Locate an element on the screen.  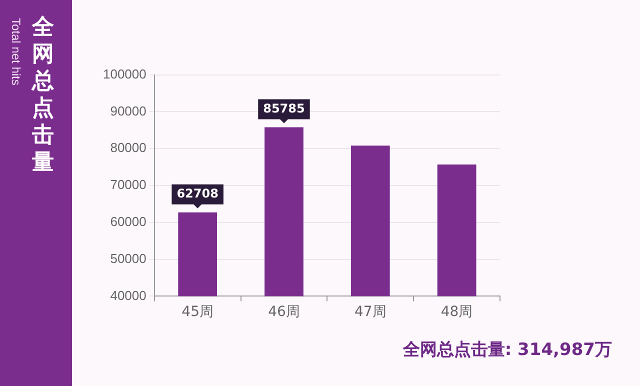
x-tick-label: 46周 is located at coordinates (284, 312).